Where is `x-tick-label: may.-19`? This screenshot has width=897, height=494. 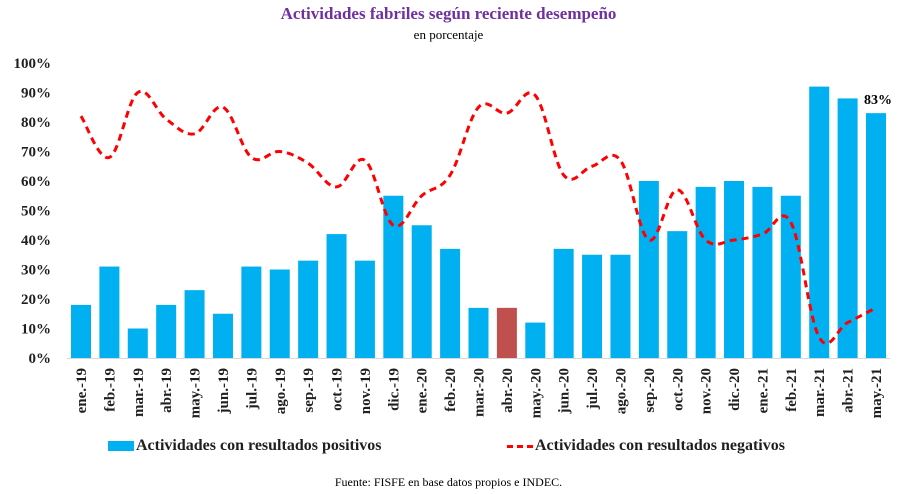 x-tick-label: may.-19 is located at coordinates (196, 393).